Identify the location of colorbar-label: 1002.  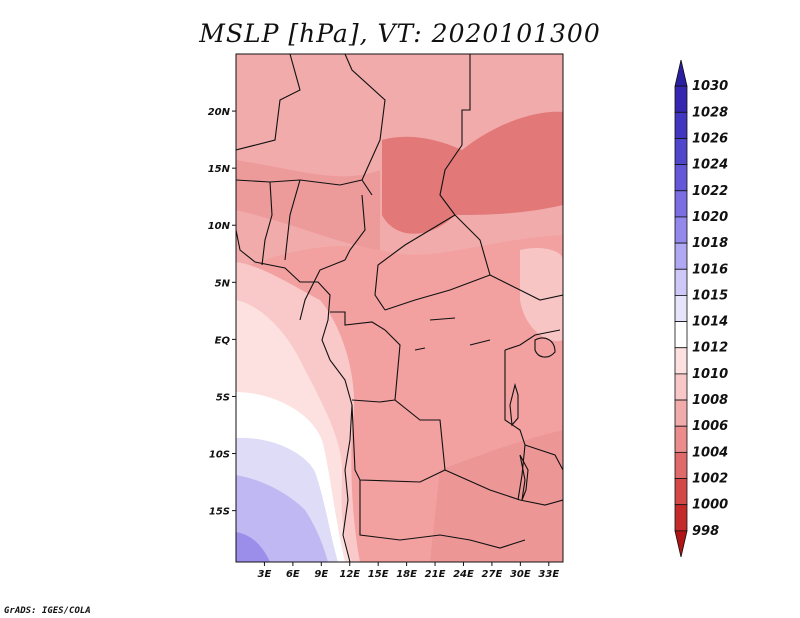
(710, 479).